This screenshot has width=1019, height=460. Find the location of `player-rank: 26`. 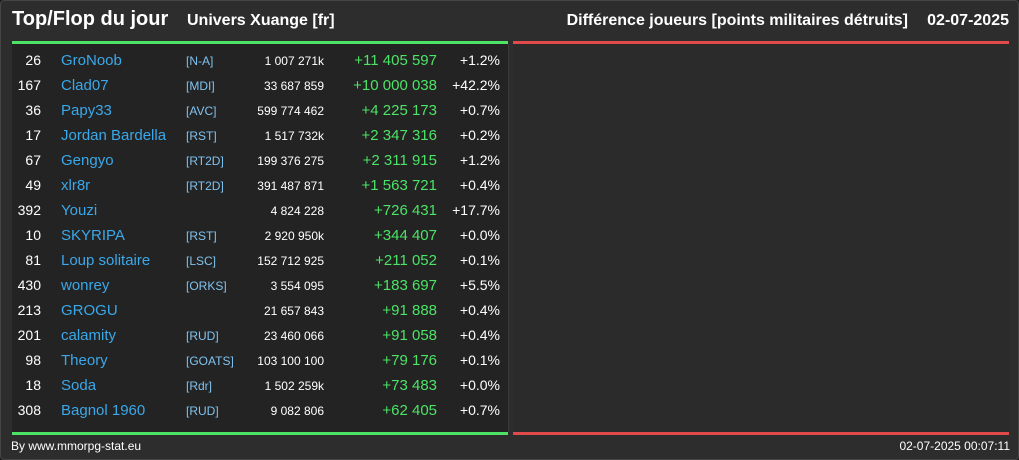

player-rank: 26 is located at coordinates (33, 60).